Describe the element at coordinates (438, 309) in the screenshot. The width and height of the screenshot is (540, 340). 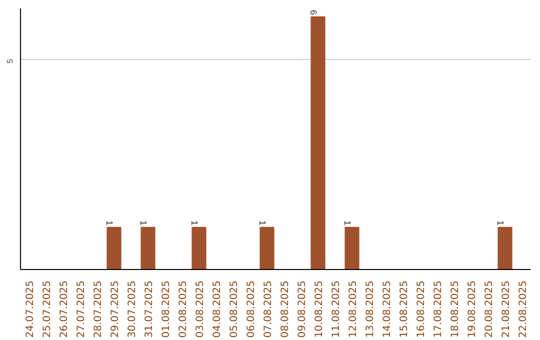
I see `x-tick-label: 17.08.2025` at that location.